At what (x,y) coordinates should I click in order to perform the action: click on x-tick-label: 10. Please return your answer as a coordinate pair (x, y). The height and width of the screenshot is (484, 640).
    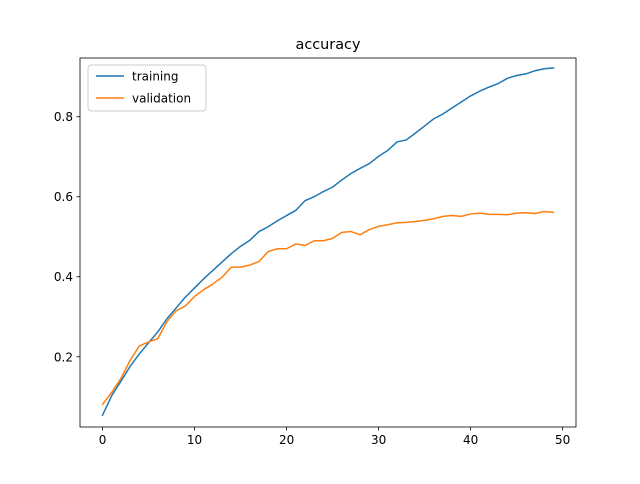
    Looking at the image, I should click on (194, 440).